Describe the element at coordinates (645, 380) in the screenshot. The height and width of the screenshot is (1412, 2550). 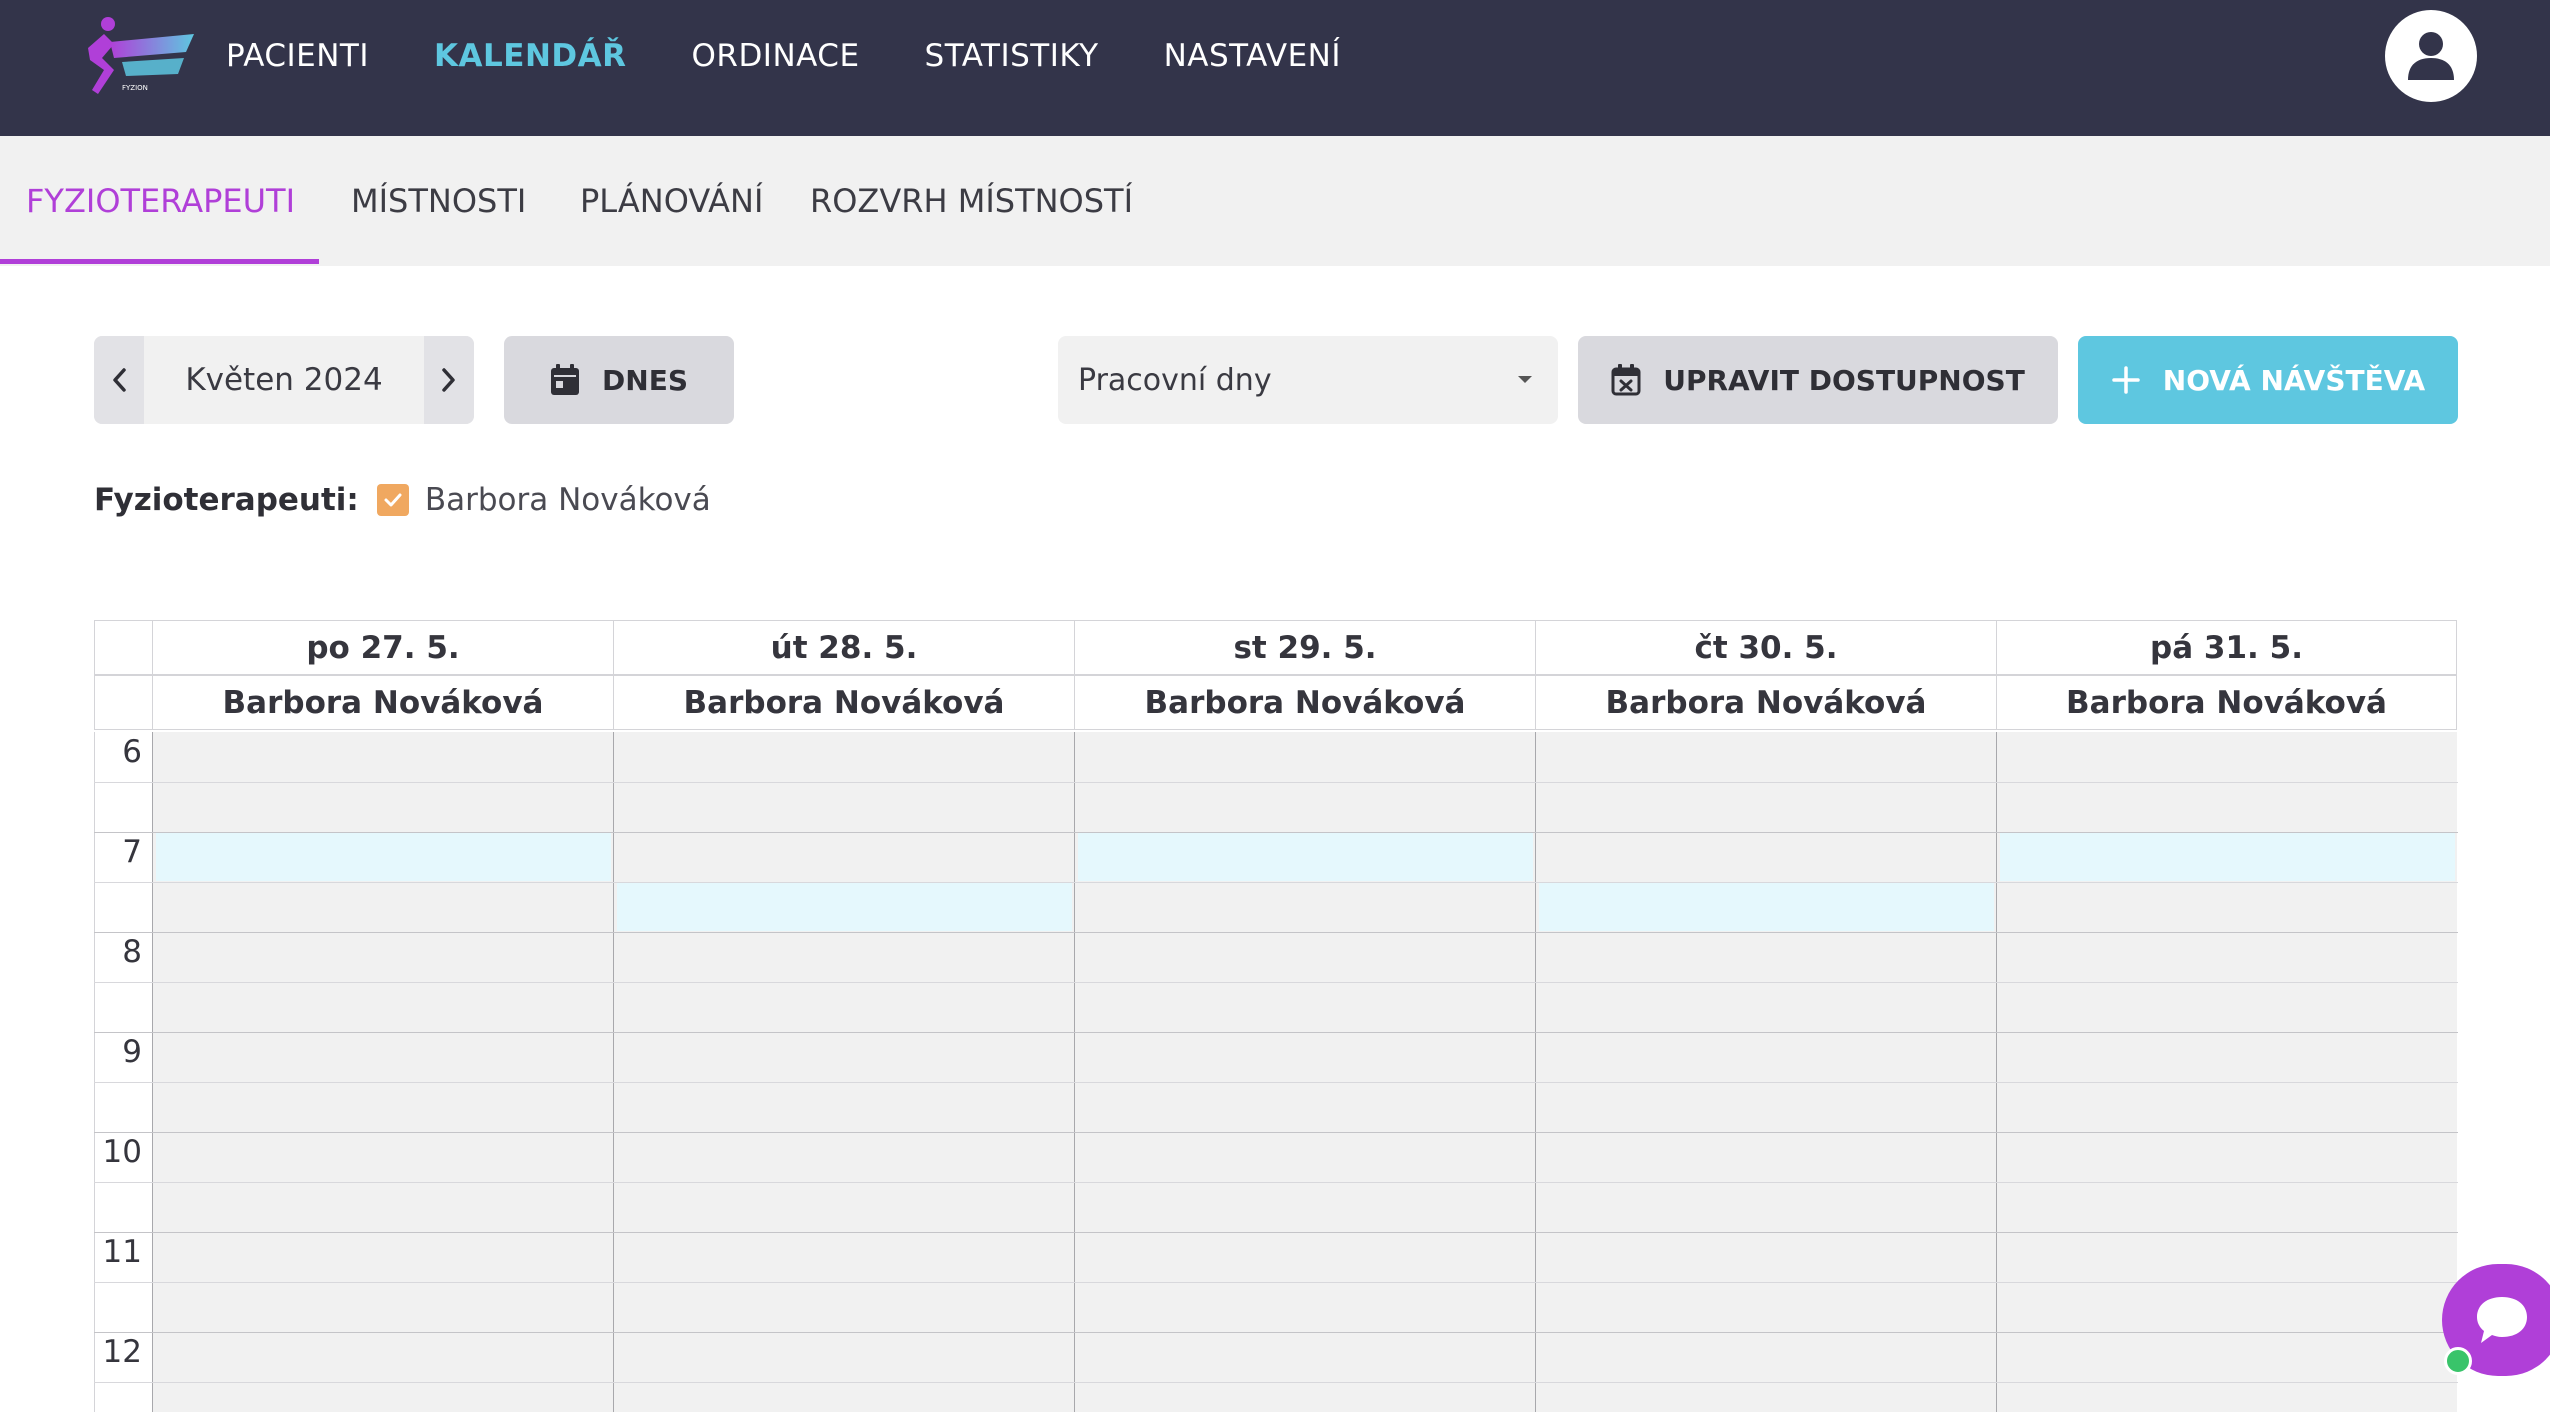
I see `today-label: DNES` at that location.